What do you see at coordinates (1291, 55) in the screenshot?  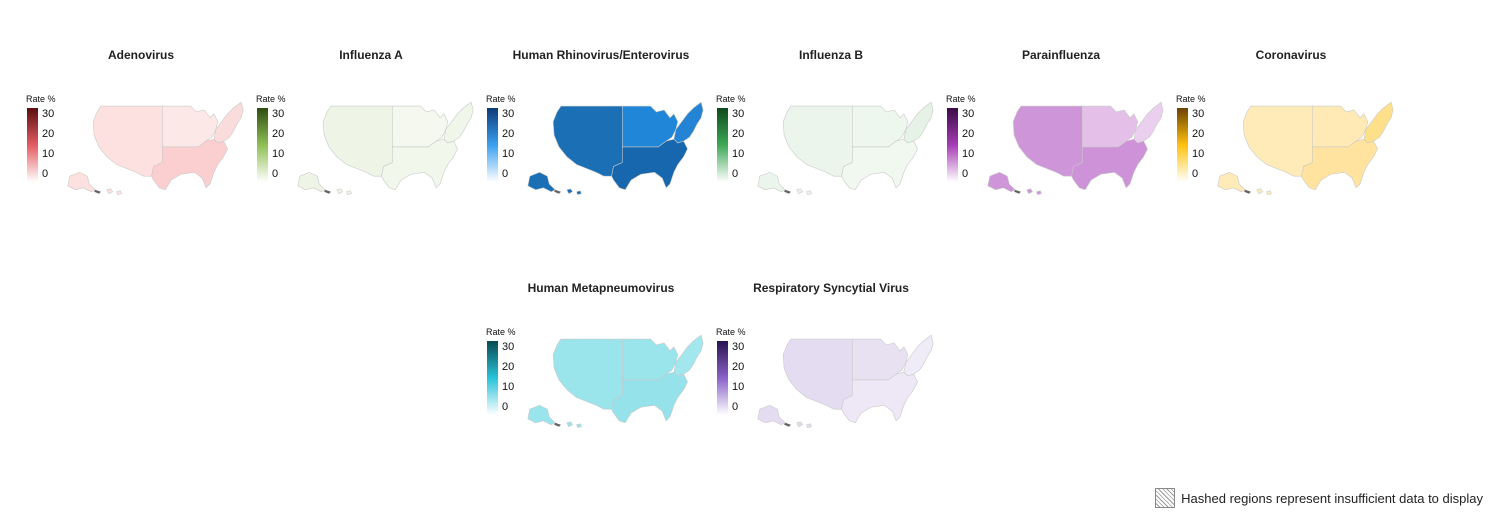 I see `panel-title: Coronavirus` at bounding box center [1291, 55].